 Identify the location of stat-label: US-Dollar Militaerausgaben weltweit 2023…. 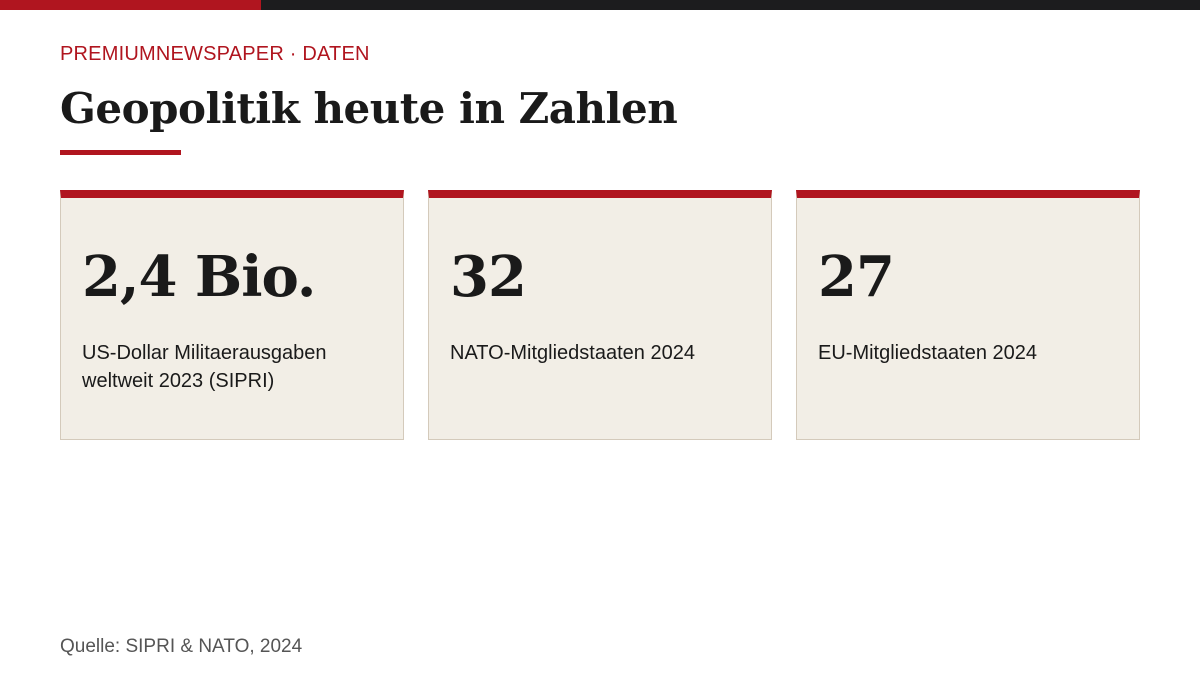
(204, 367).